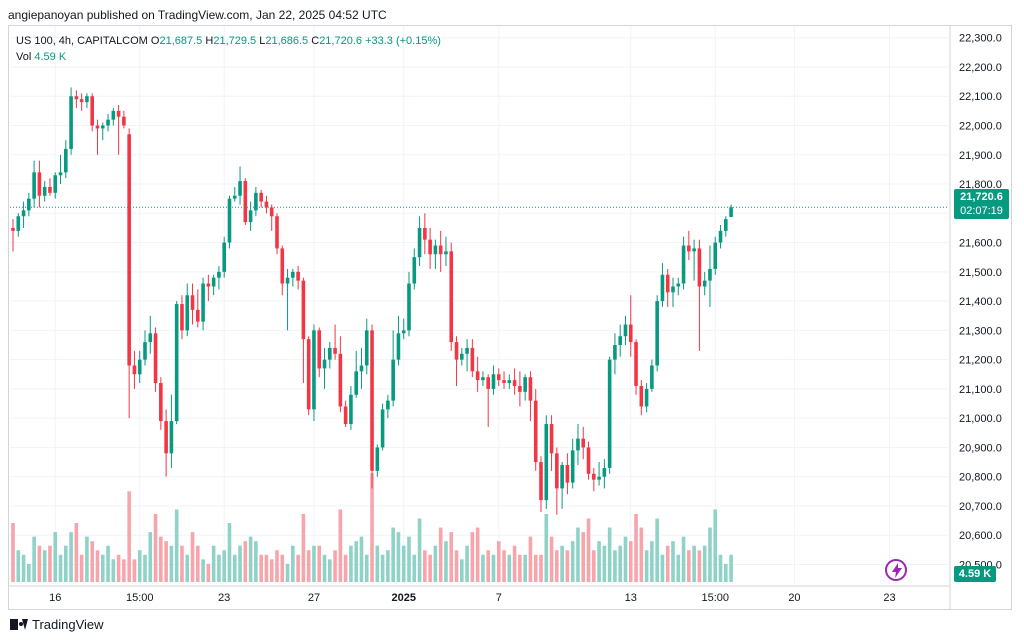  Describe the element at coordinates (372, 527) in the screenshot. I see `volume-bars` at that location.